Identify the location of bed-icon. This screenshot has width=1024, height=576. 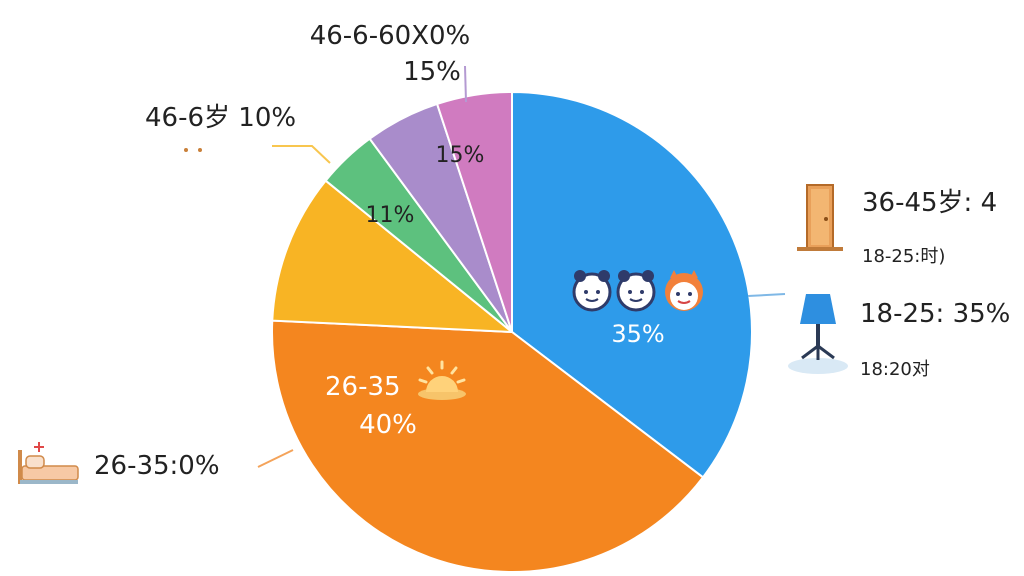
(48, 463).